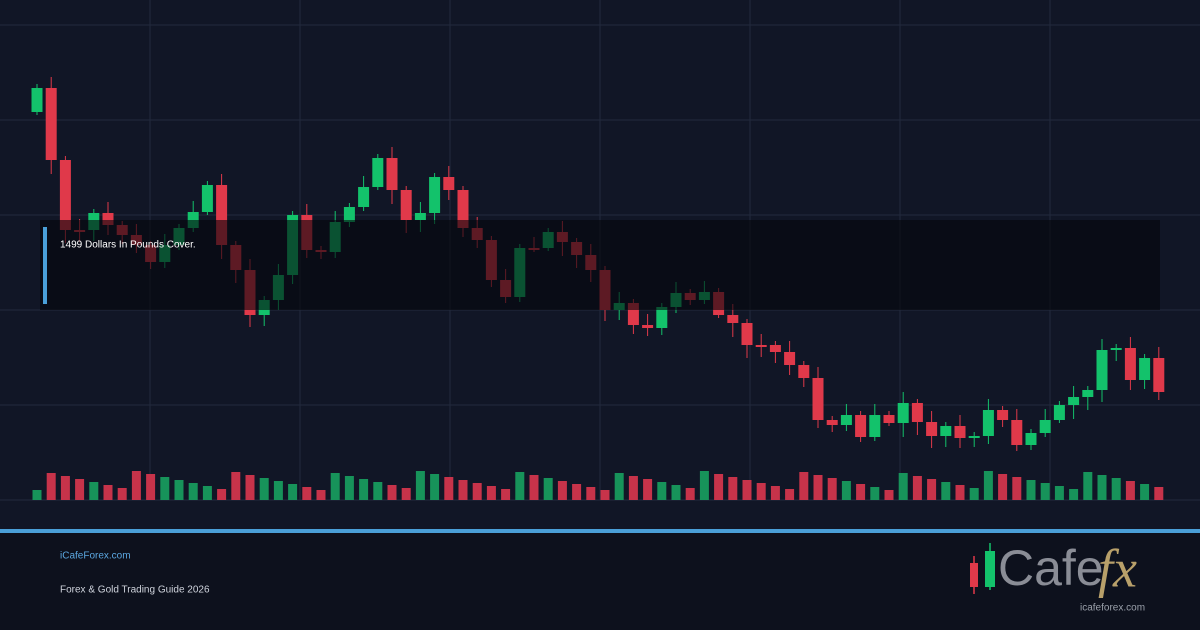 This screenshot has width=1200, height=630. Describe the element at coordinates (1051, 568) in the screenshot. I see `logo-word: Cafe` at that location.